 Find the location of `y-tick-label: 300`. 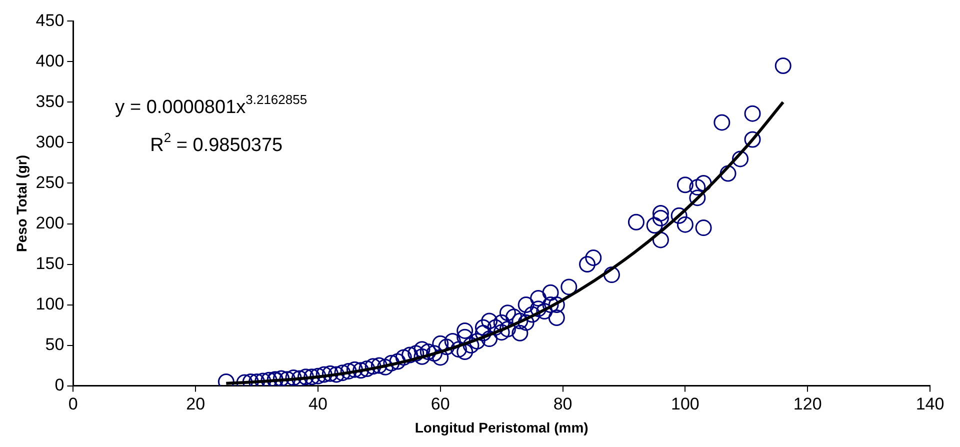

y-tick-label: 300 is located at coordinates (50, 142).